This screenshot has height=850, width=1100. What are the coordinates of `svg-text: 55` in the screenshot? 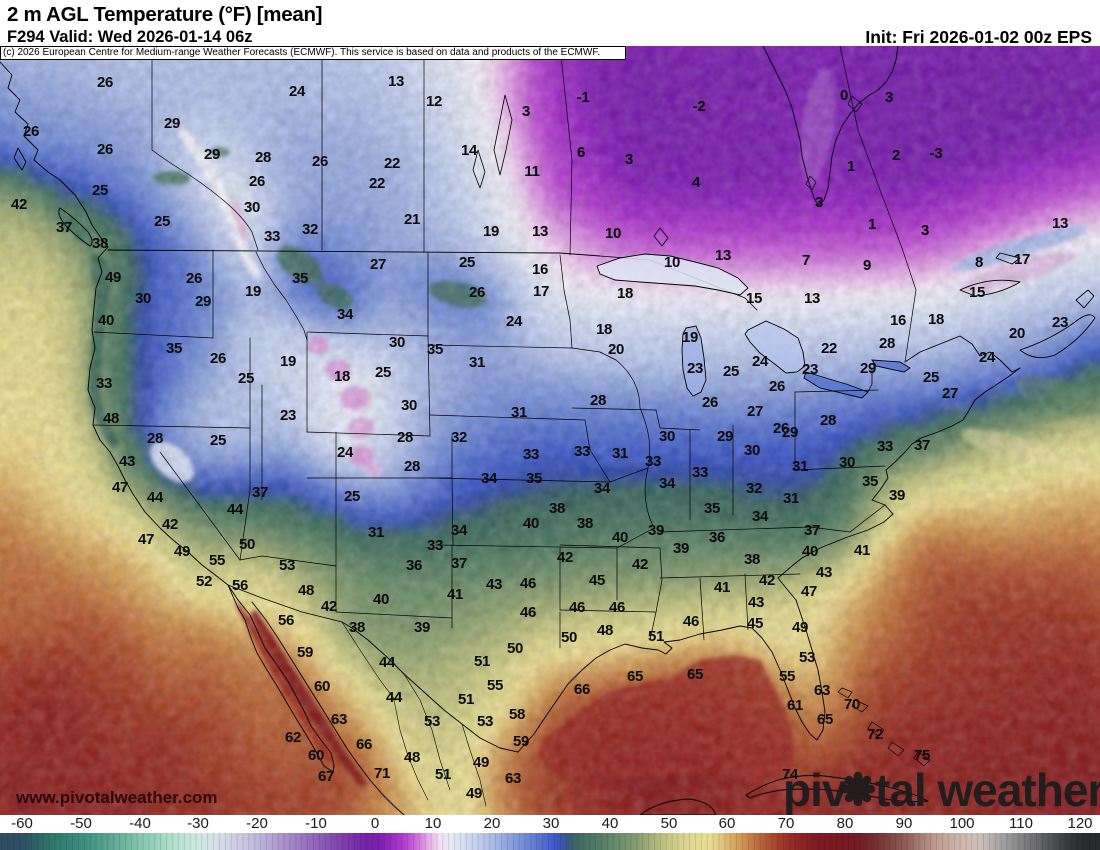 It's located at (787, 676).